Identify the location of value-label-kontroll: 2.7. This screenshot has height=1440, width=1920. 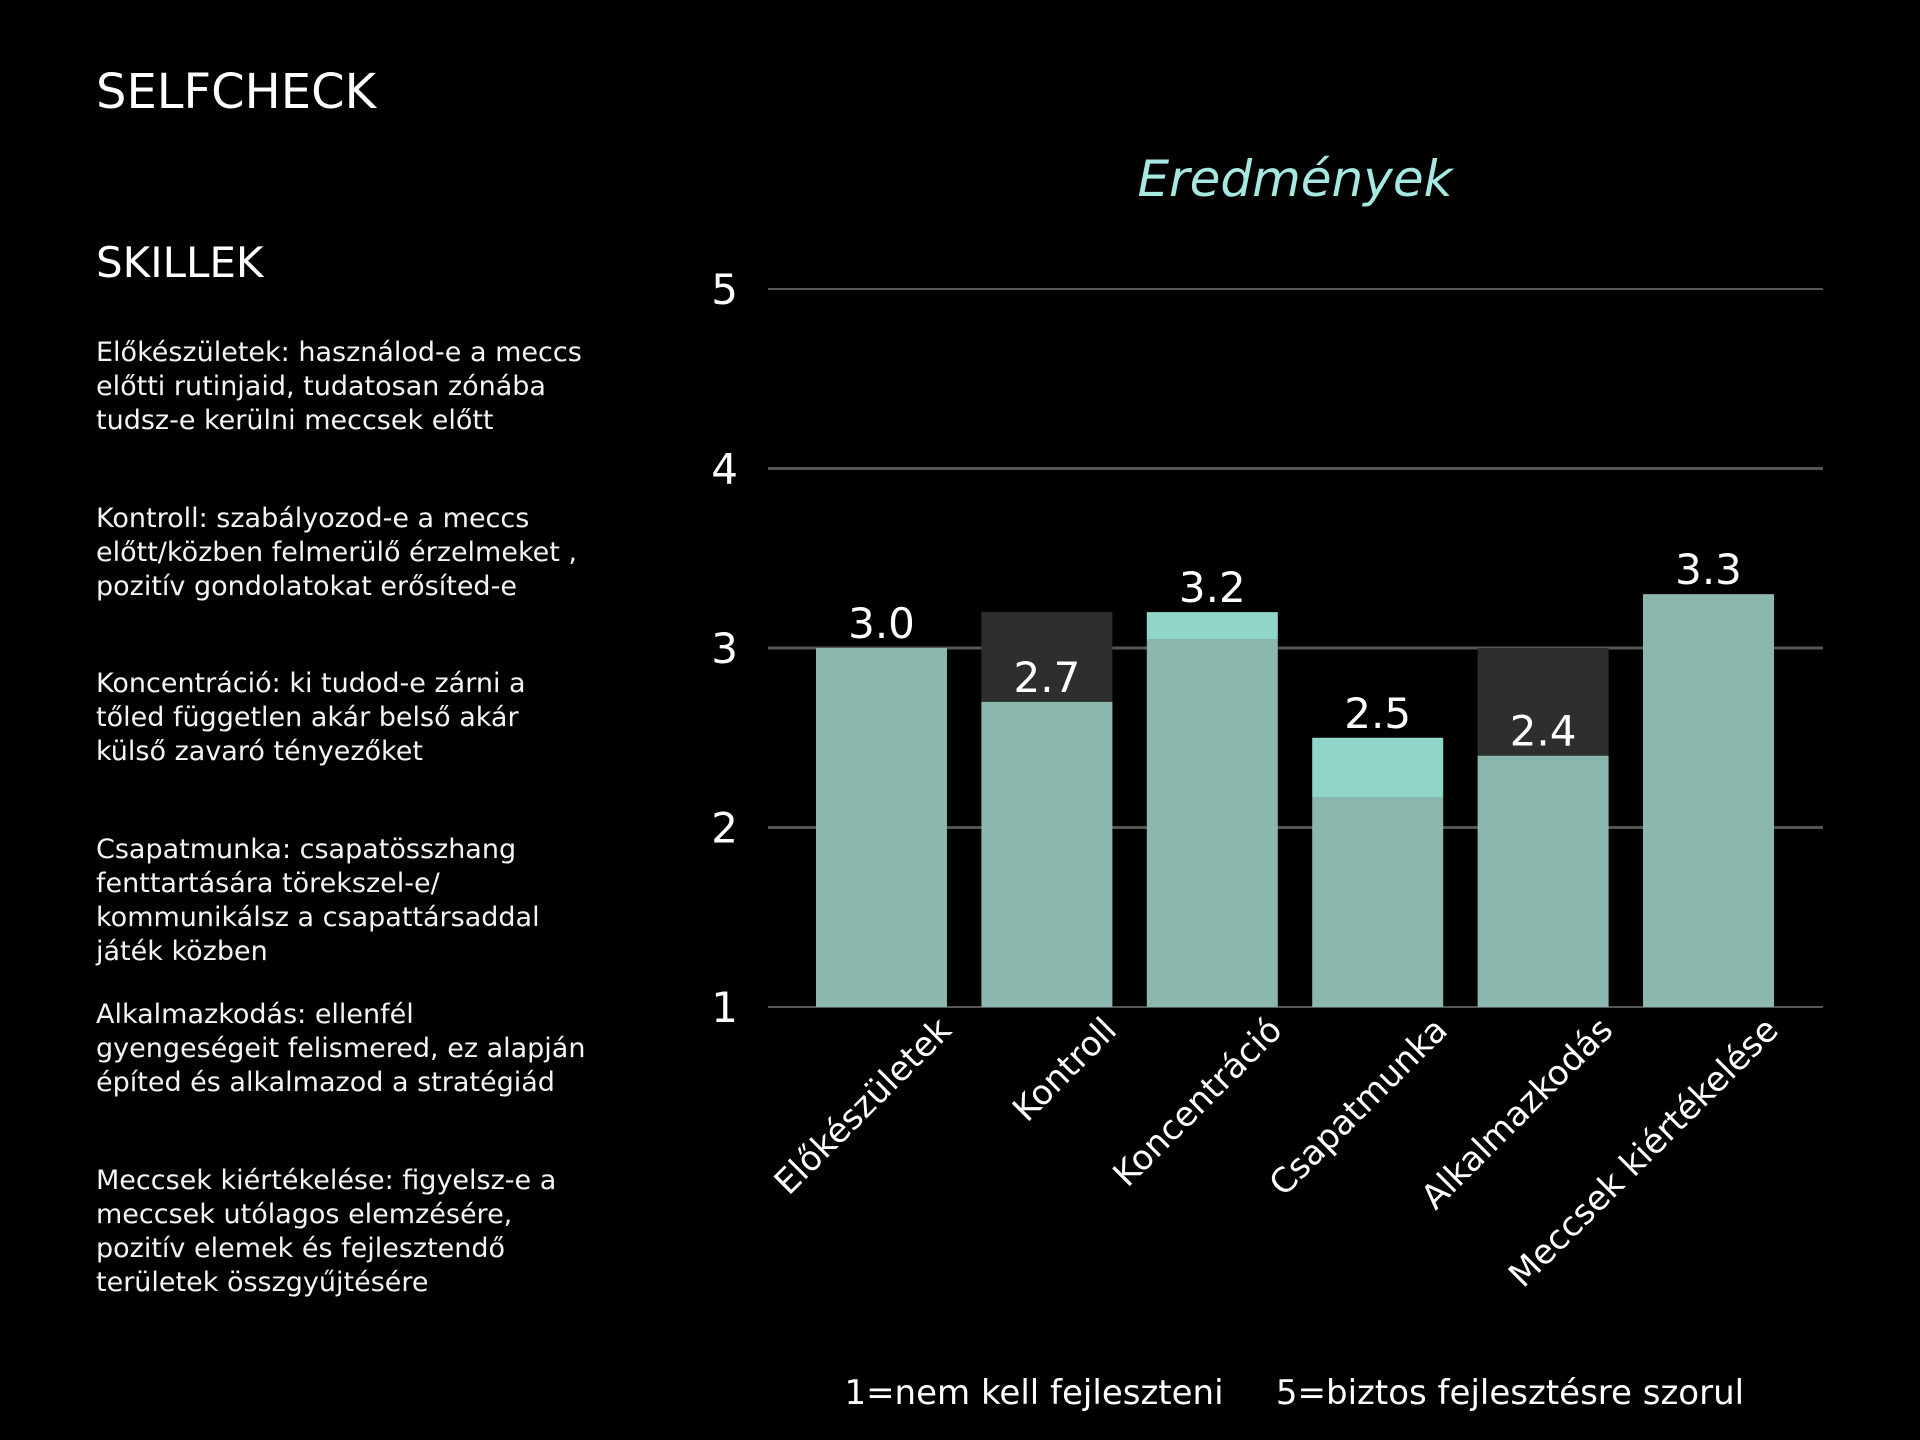
(1047, 677).